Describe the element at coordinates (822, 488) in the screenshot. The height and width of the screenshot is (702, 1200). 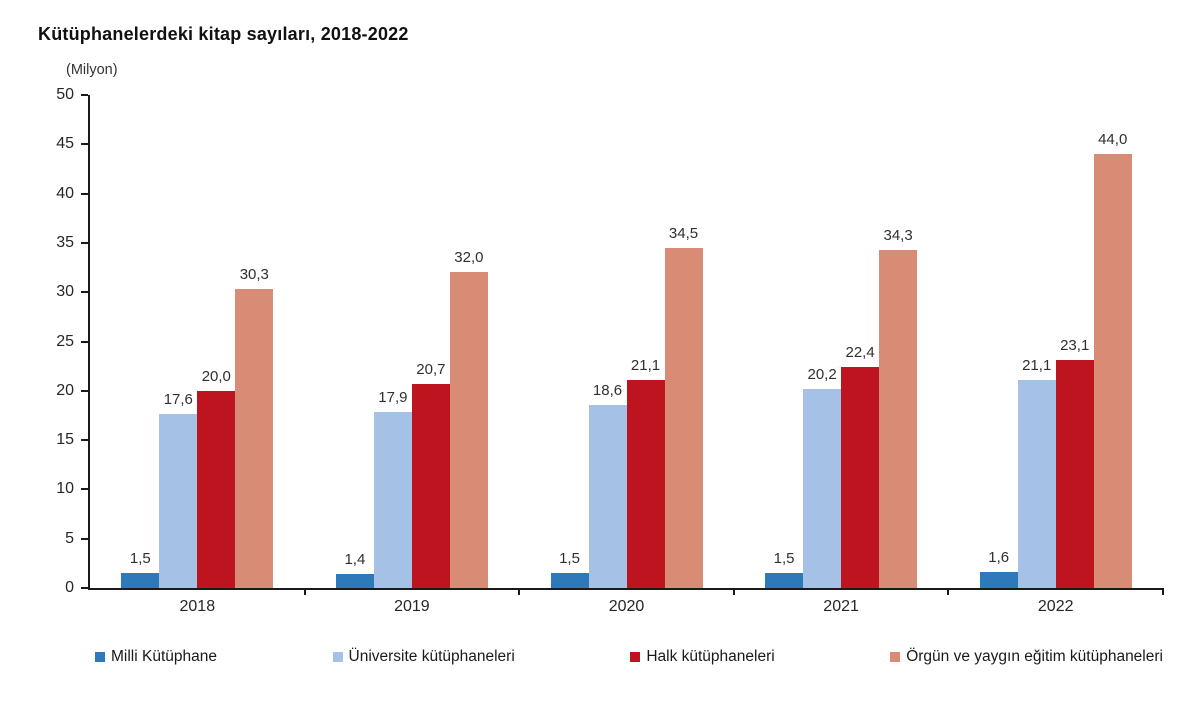
I see `bar-2-2021` at that location.